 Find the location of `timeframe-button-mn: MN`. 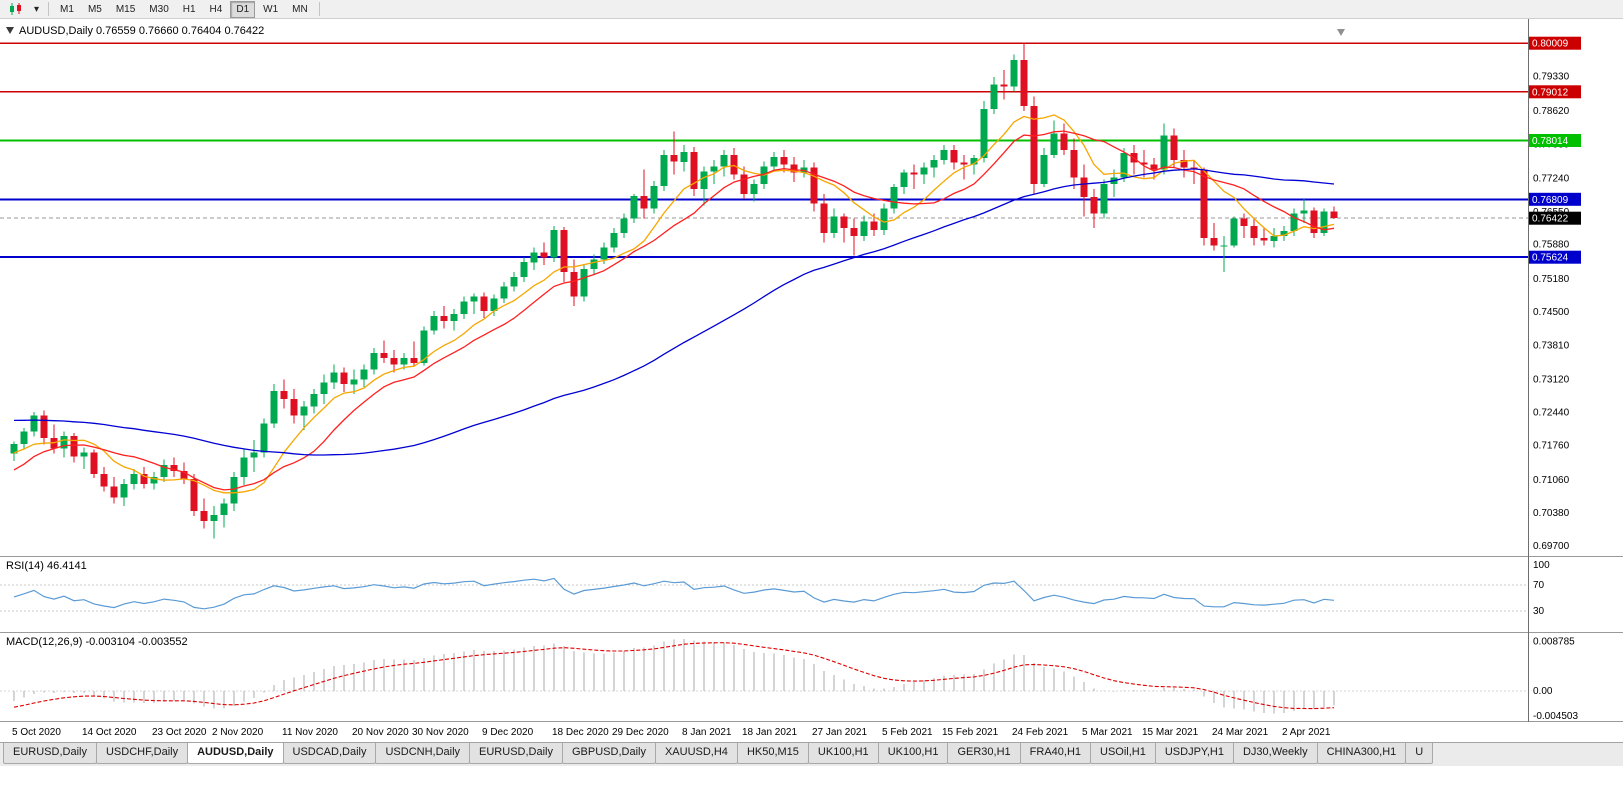

timeframe-button-mn: MN is located at coordinates (300, 9).